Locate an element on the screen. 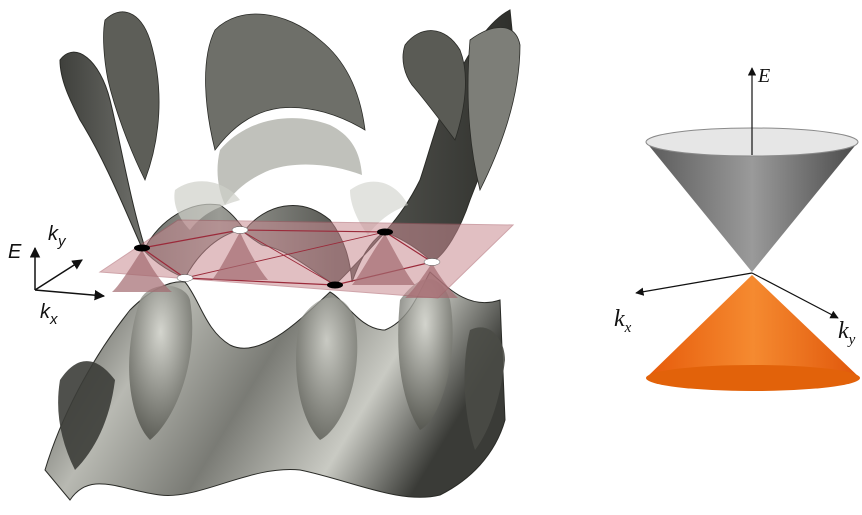 This screenshot has height=515, width=862. right-ky-axis is located at coordinates (795, 295).